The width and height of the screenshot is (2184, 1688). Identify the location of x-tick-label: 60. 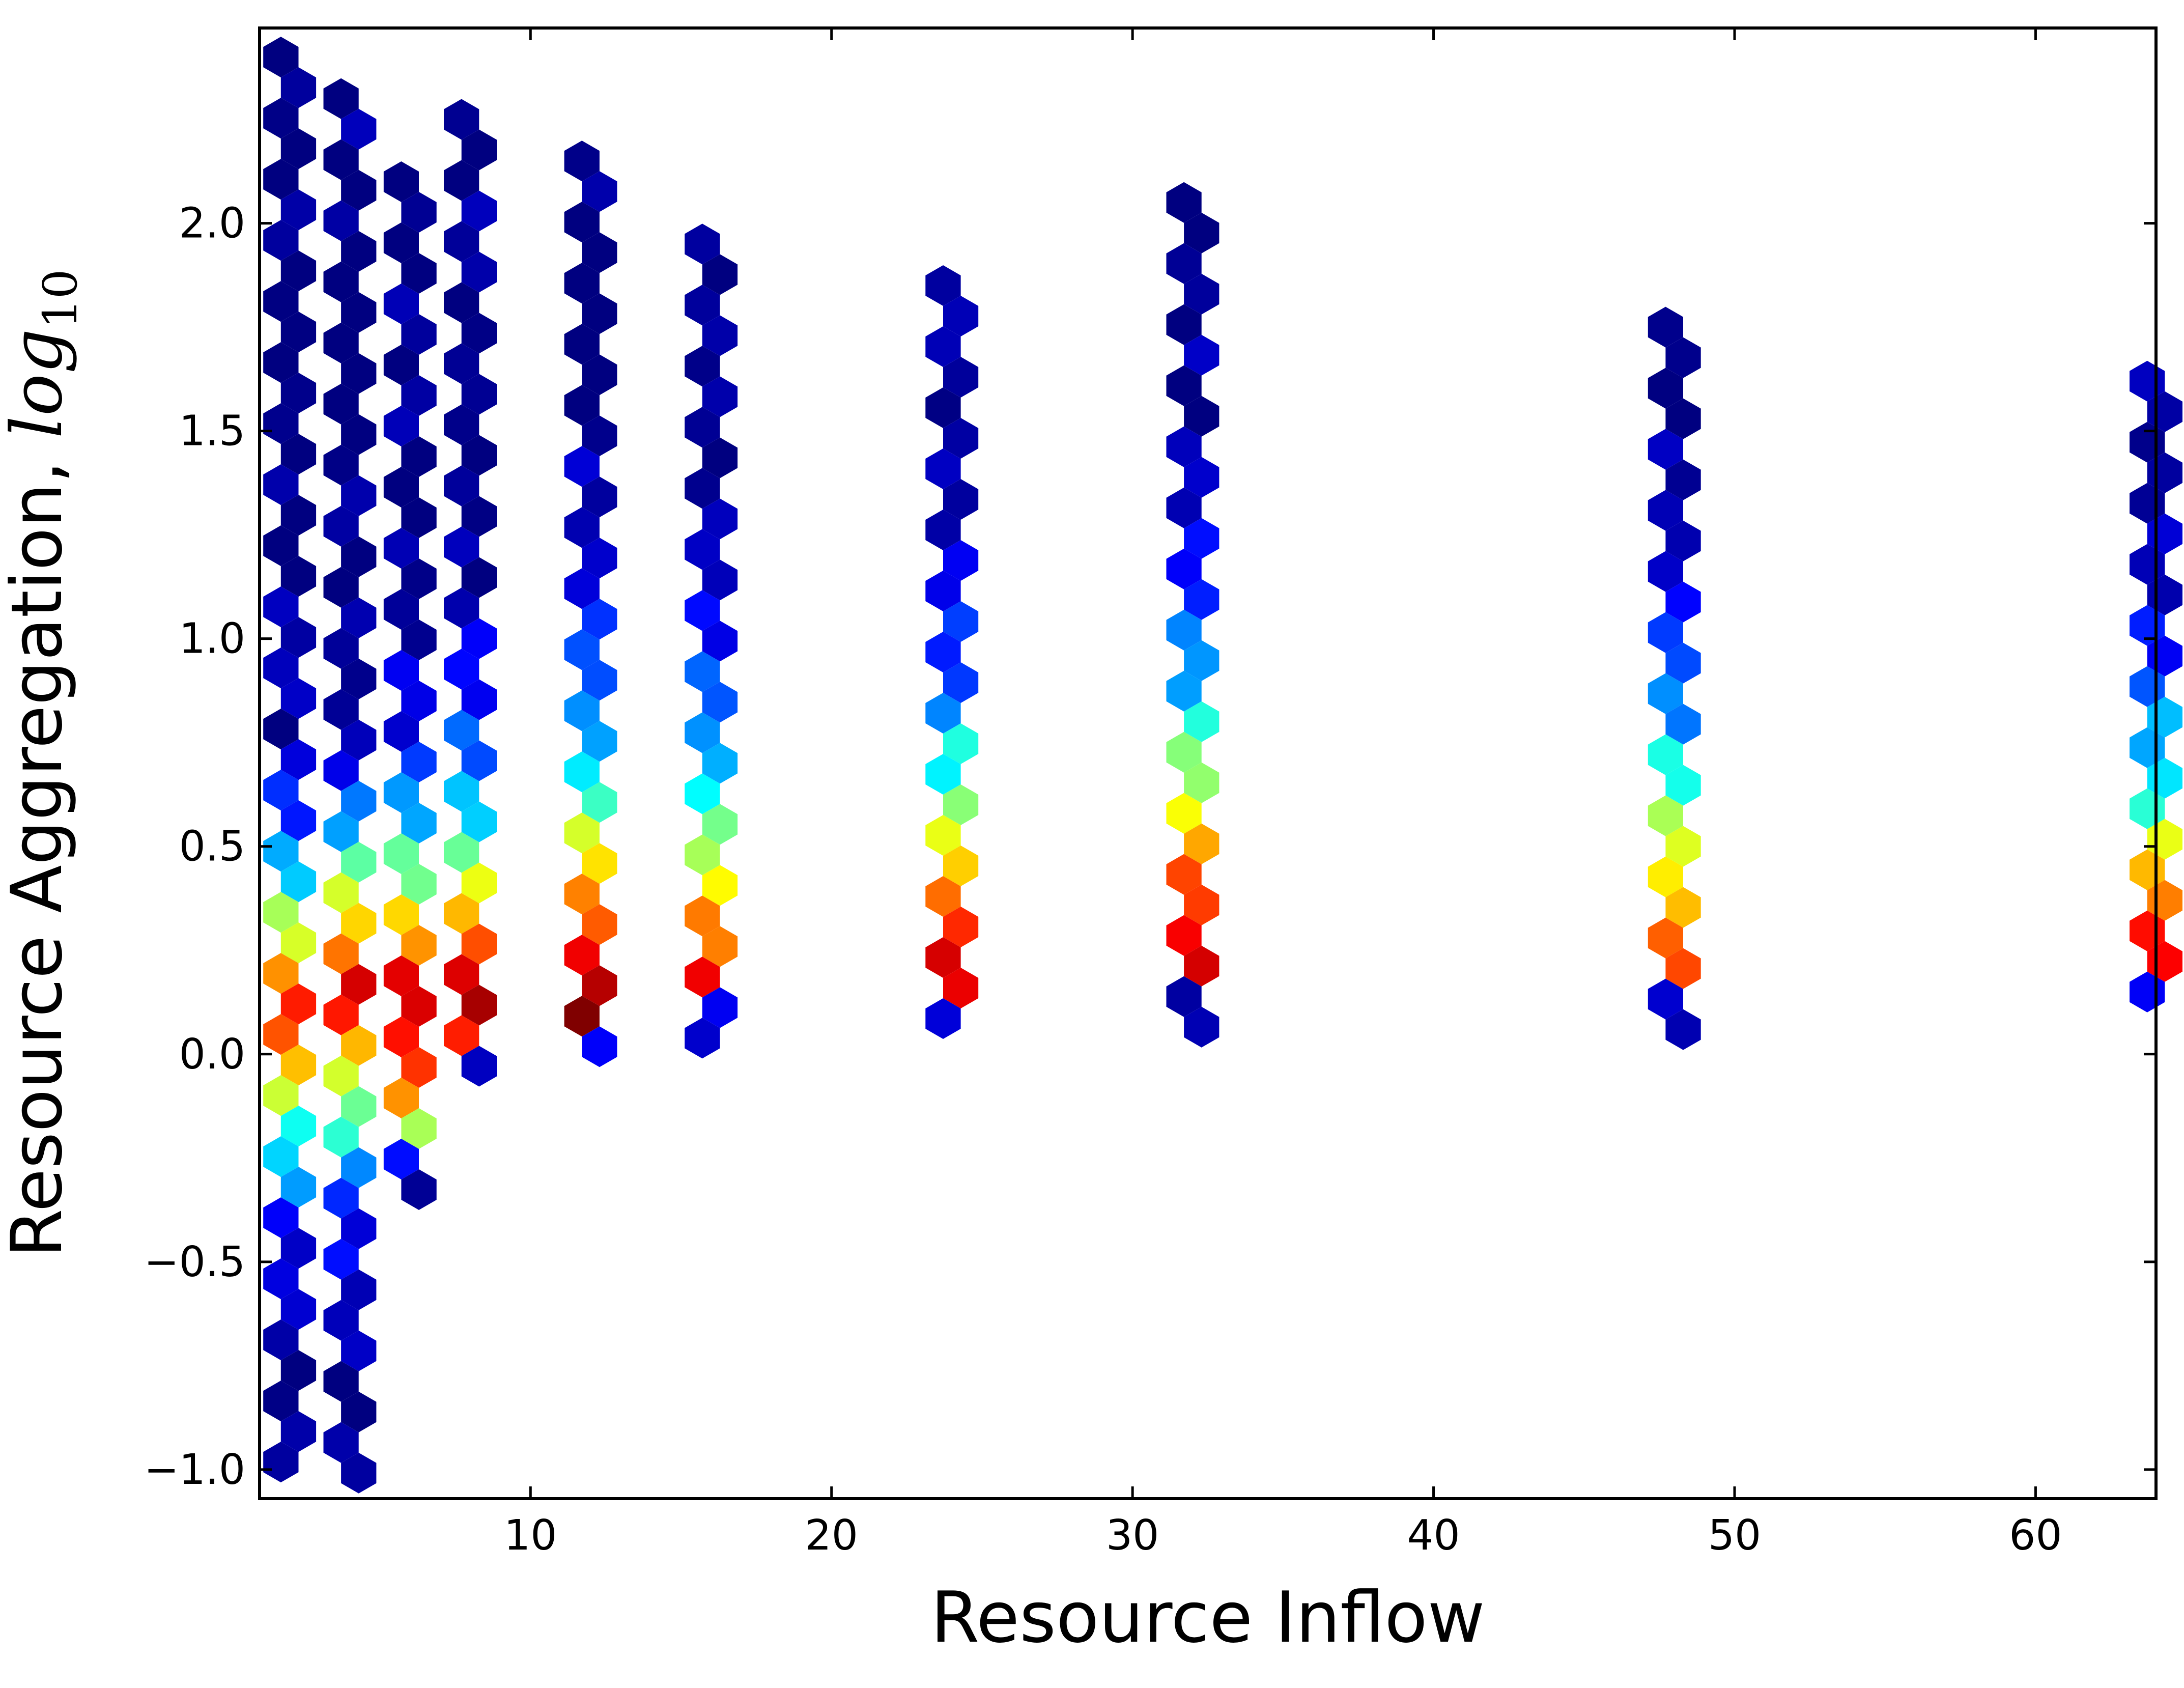
(2035, 1535).